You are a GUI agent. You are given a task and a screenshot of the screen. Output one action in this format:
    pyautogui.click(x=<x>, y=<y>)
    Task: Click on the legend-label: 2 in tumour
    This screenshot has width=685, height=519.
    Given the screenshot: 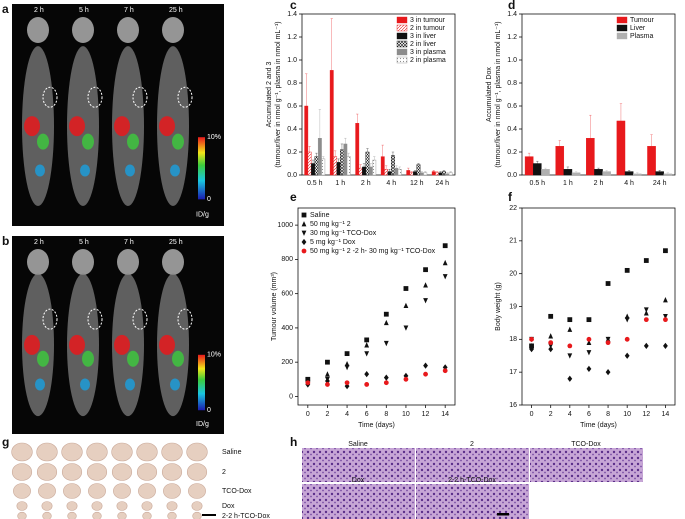 What is the action you would take?
    pyautogui.click(x=428, y=28)
    